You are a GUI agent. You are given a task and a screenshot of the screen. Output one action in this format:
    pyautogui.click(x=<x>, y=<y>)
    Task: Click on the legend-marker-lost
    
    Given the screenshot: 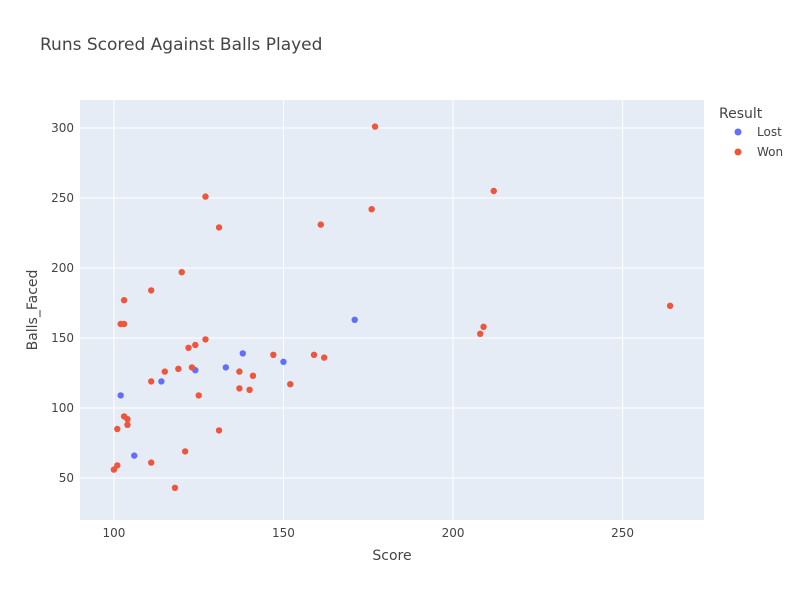 What is the action you would take?
    pyautogui.click(x=738, y=132)
    